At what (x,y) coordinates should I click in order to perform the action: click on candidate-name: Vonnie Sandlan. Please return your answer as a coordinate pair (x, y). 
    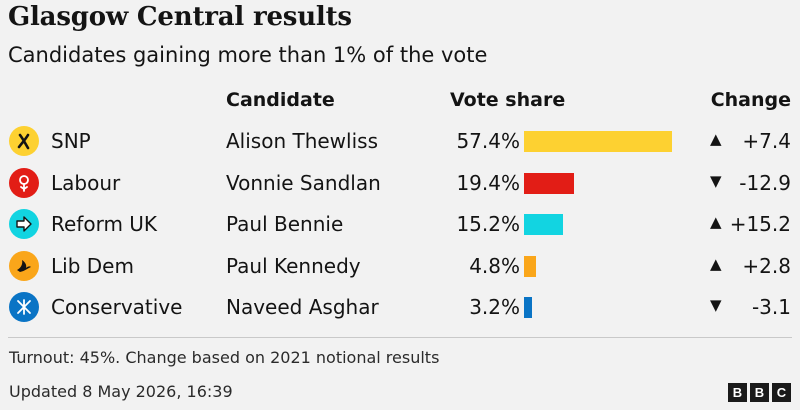
    Looking at the image, I should click on (303, 183).